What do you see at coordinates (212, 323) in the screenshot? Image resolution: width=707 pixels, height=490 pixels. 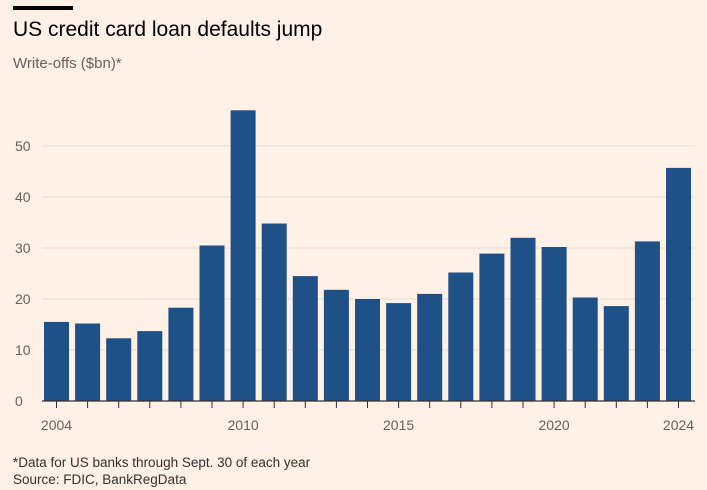 I see `bar-2009` at bounding box center [212, 323].